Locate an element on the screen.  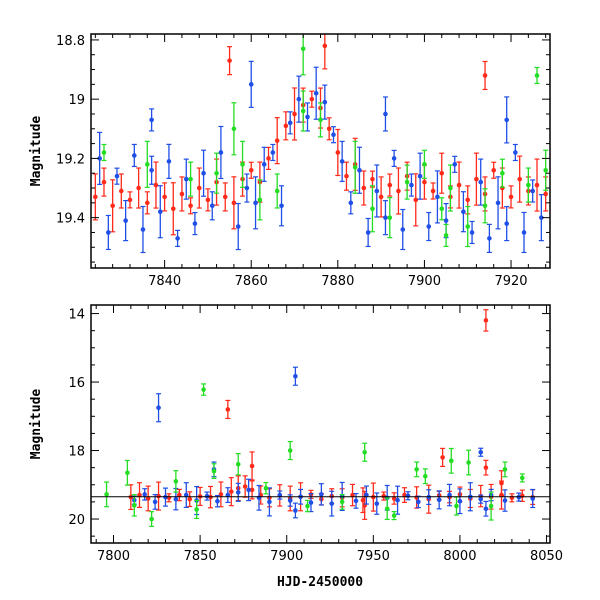
bottom-x-tick-label: 8050 is located at coordinates (546, 556).